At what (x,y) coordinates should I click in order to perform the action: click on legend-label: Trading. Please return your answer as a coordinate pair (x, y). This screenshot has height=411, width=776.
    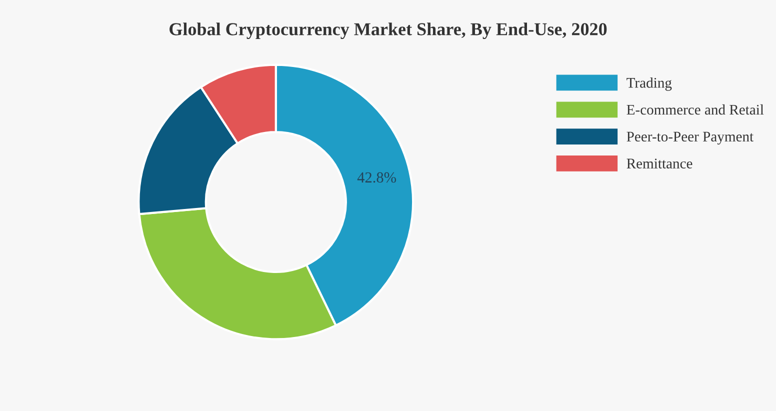
    Looking at the image, I should click on (649, 84).